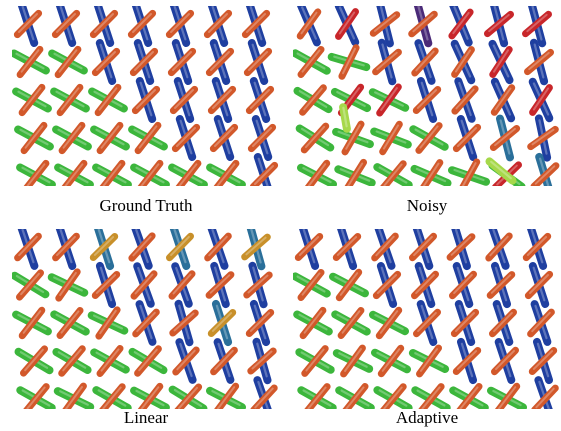 This screenshot has height=431, width=561. I want to click on glyph-1-6-orange-rod-highlight, so click(539, 61).